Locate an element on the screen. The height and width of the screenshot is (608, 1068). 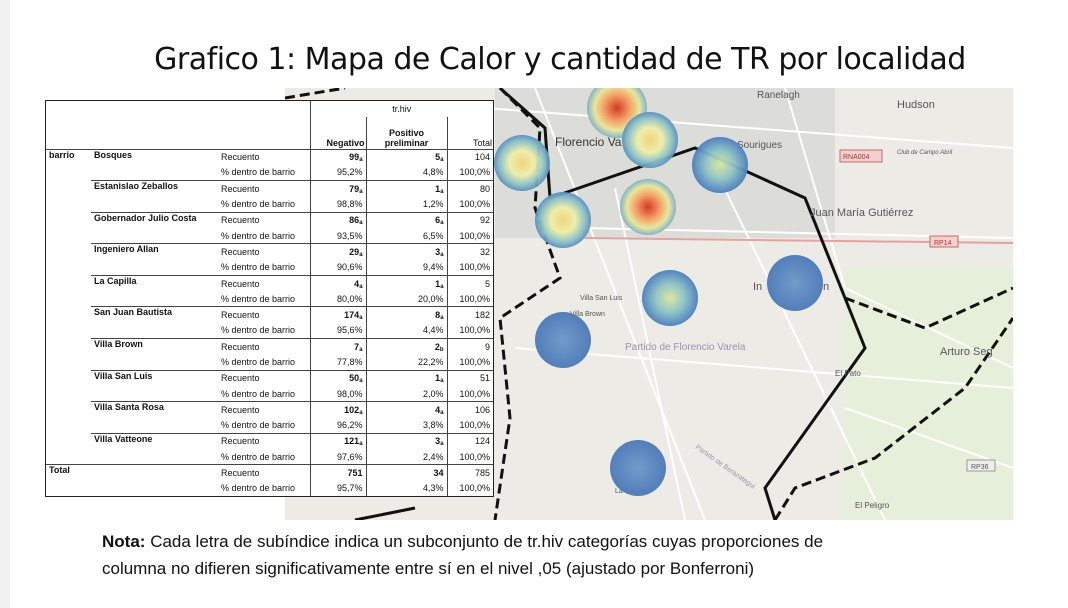
cell: 22,2% is located at coordinates (406, 362).